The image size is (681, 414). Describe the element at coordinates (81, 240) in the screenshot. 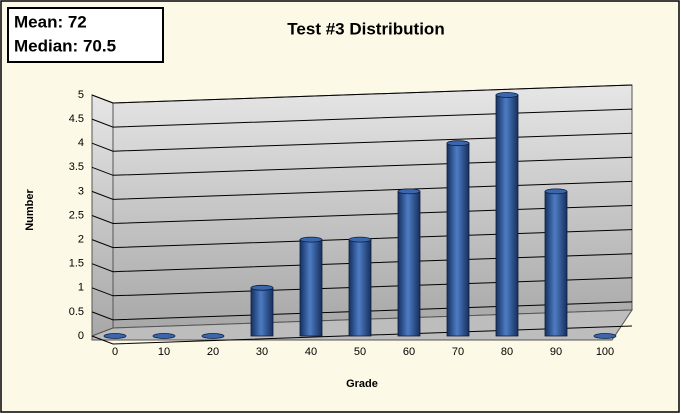

I see `y-tick-label: 2` at that location.